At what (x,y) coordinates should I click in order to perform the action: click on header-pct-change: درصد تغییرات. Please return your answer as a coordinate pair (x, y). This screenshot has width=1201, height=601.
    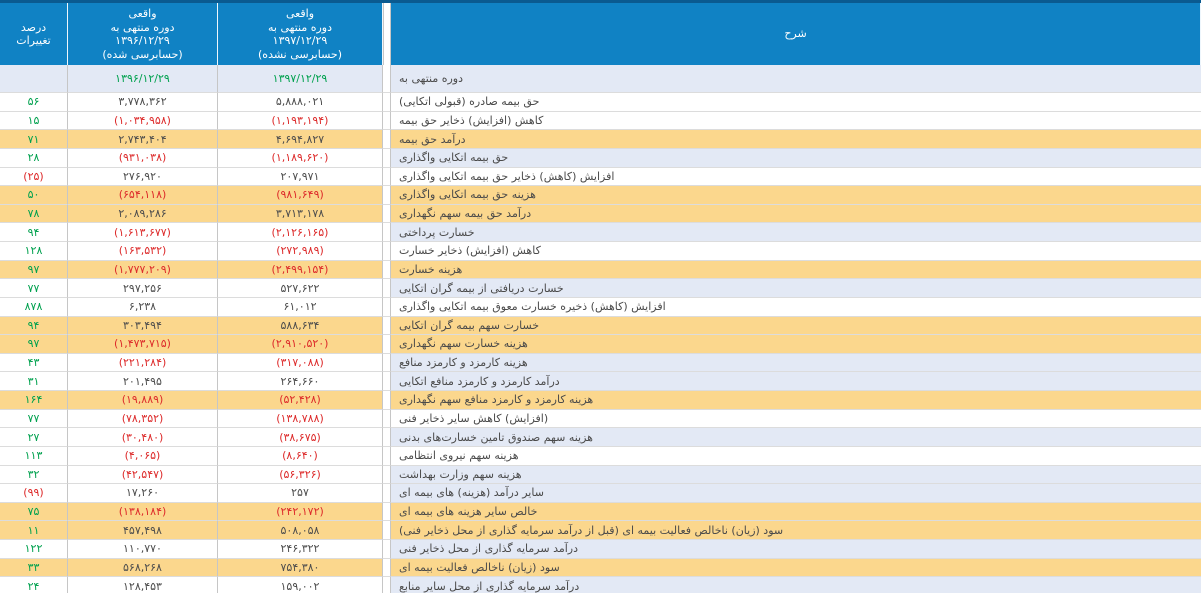
    Looking at the image, I should click on (34, 34).